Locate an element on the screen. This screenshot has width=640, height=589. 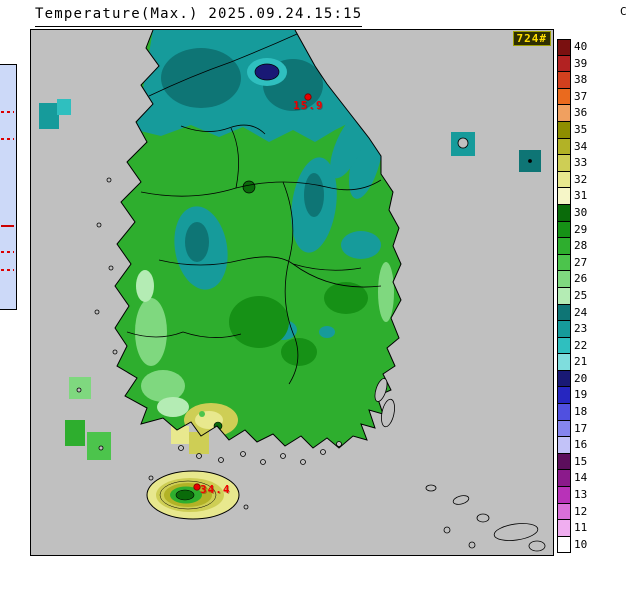
colorbar-tick-label: 16 is located at coordinates (581, 445).